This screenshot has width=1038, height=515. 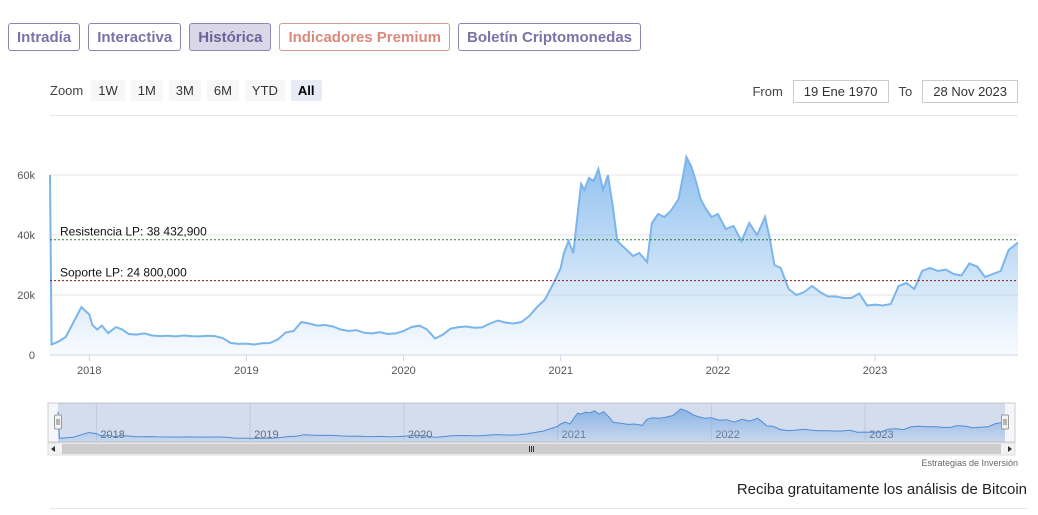 I want to click on to-label: To, so click(x=905, y=91).